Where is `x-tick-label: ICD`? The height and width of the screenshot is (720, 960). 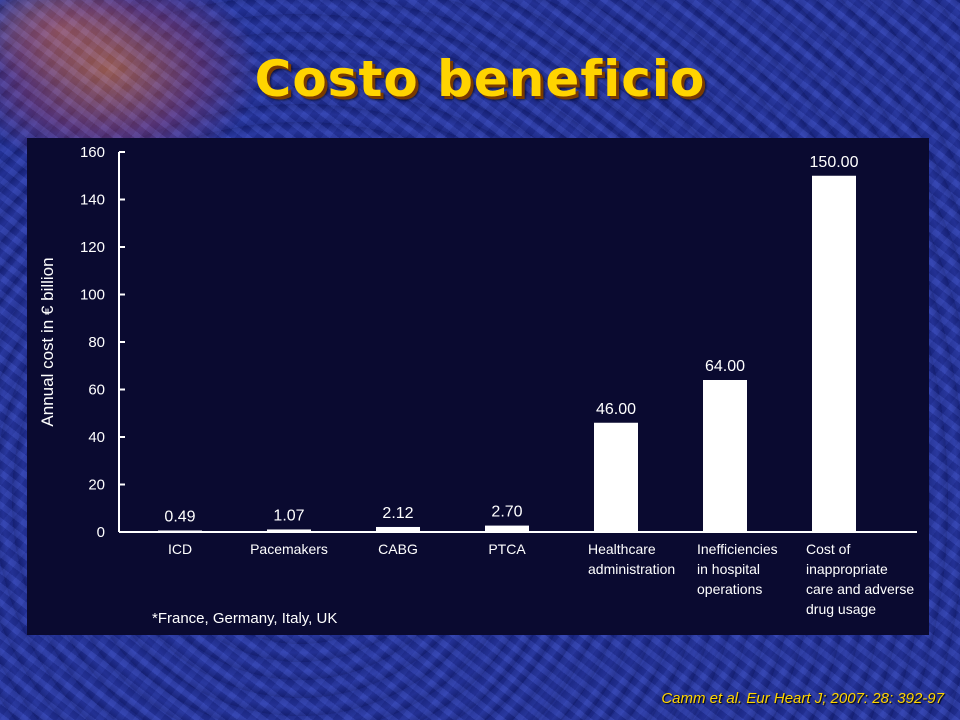
x-tick-label: ICD is located at coordinates (180, 549).